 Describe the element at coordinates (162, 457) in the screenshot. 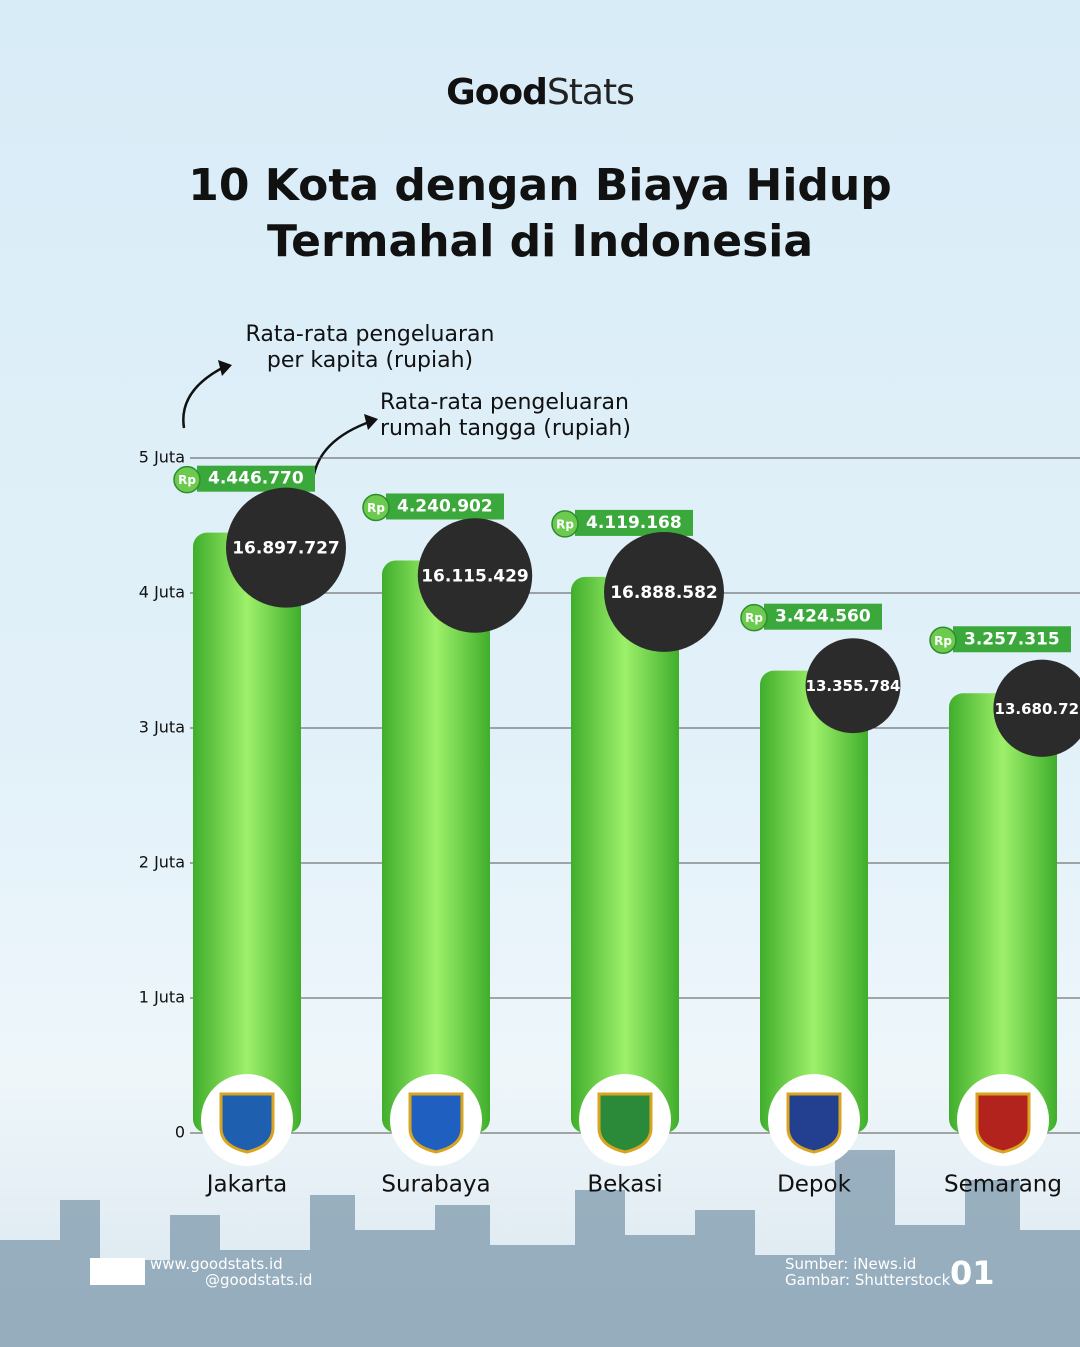

I see `y-tick-label: 5 Juta` at that location.